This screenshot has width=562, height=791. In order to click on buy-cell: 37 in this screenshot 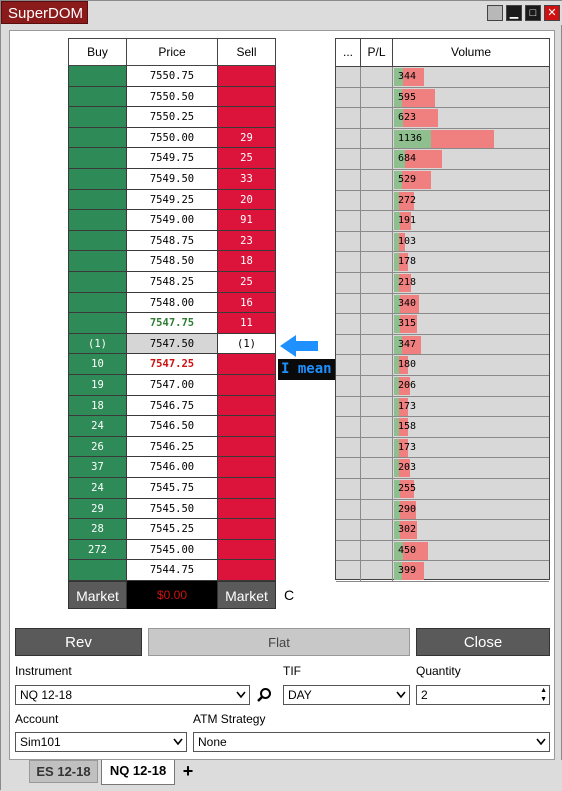, I will do `click(97, 467)`.